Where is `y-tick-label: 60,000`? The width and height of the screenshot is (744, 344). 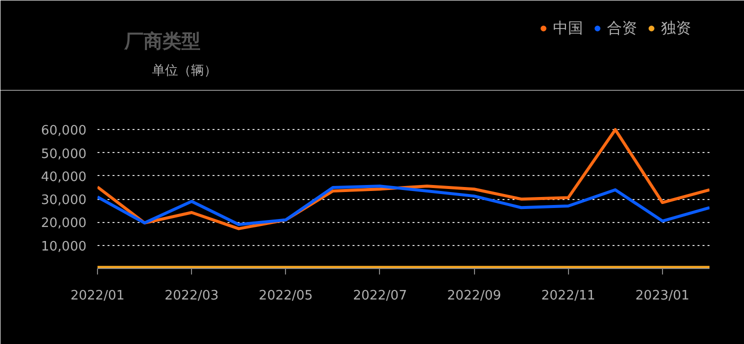 y-tick-label: 60,000 is located at coordinates (64, 131).